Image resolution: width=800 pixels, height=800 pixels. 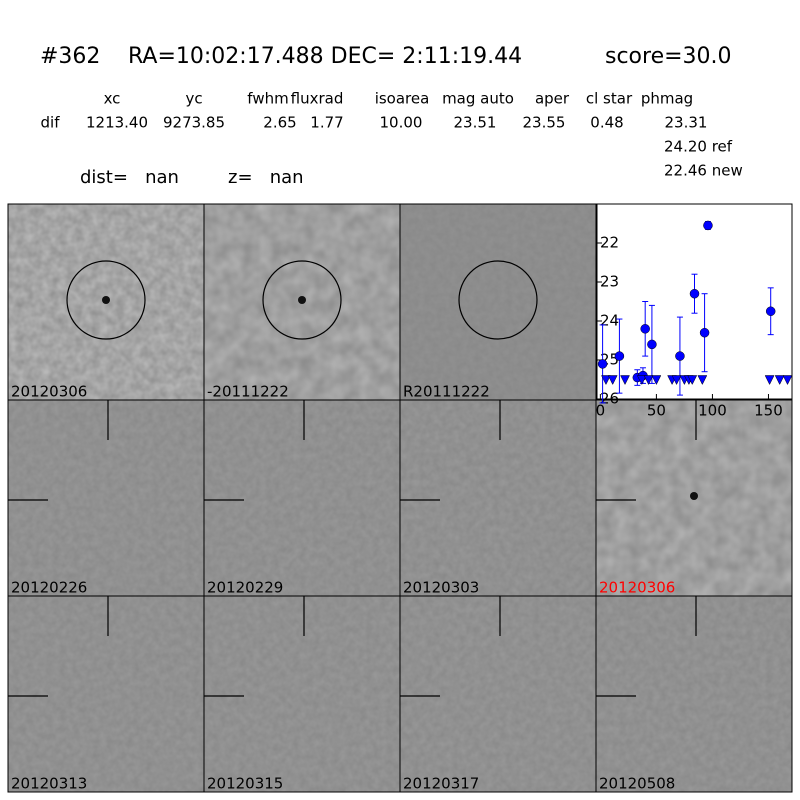 What do you see at coordinates (441, 784) in the screenshot?
I see `stamp-label: 20120317` at bounding box center [441, 784].